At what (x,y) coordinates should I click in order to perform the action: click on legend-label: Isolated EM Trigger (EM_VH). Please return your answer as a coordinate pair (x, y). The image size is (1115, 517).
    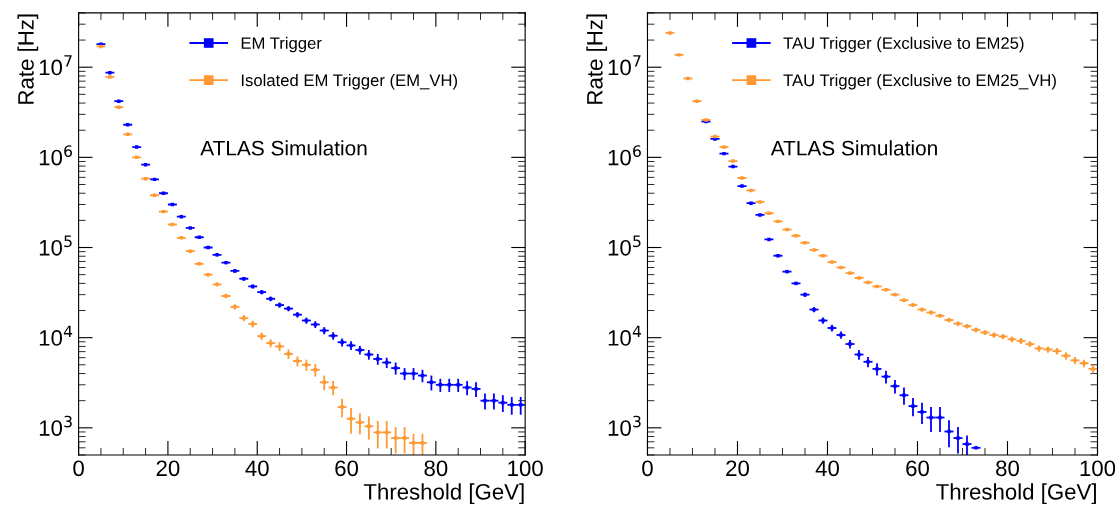
    Looking at the image, I should click on (349, 81).